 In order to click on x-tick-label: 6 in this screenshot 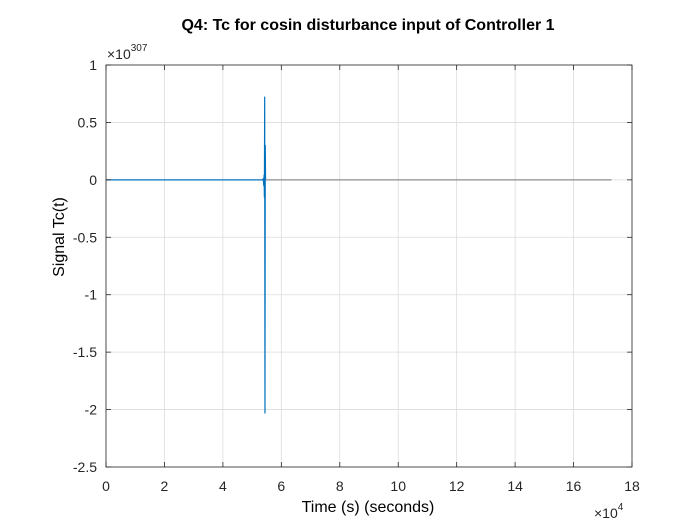, I will do `click(281, 486)`.